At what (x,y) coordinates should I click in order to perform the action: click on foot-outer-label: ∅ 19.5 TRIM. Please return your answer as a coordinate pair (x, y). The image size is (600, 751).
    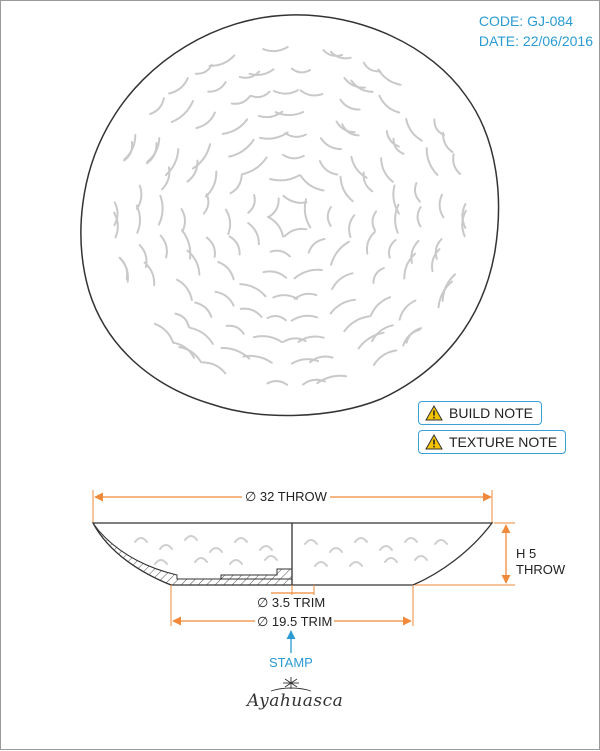
    Looking at the image, I should click on (295, 622).